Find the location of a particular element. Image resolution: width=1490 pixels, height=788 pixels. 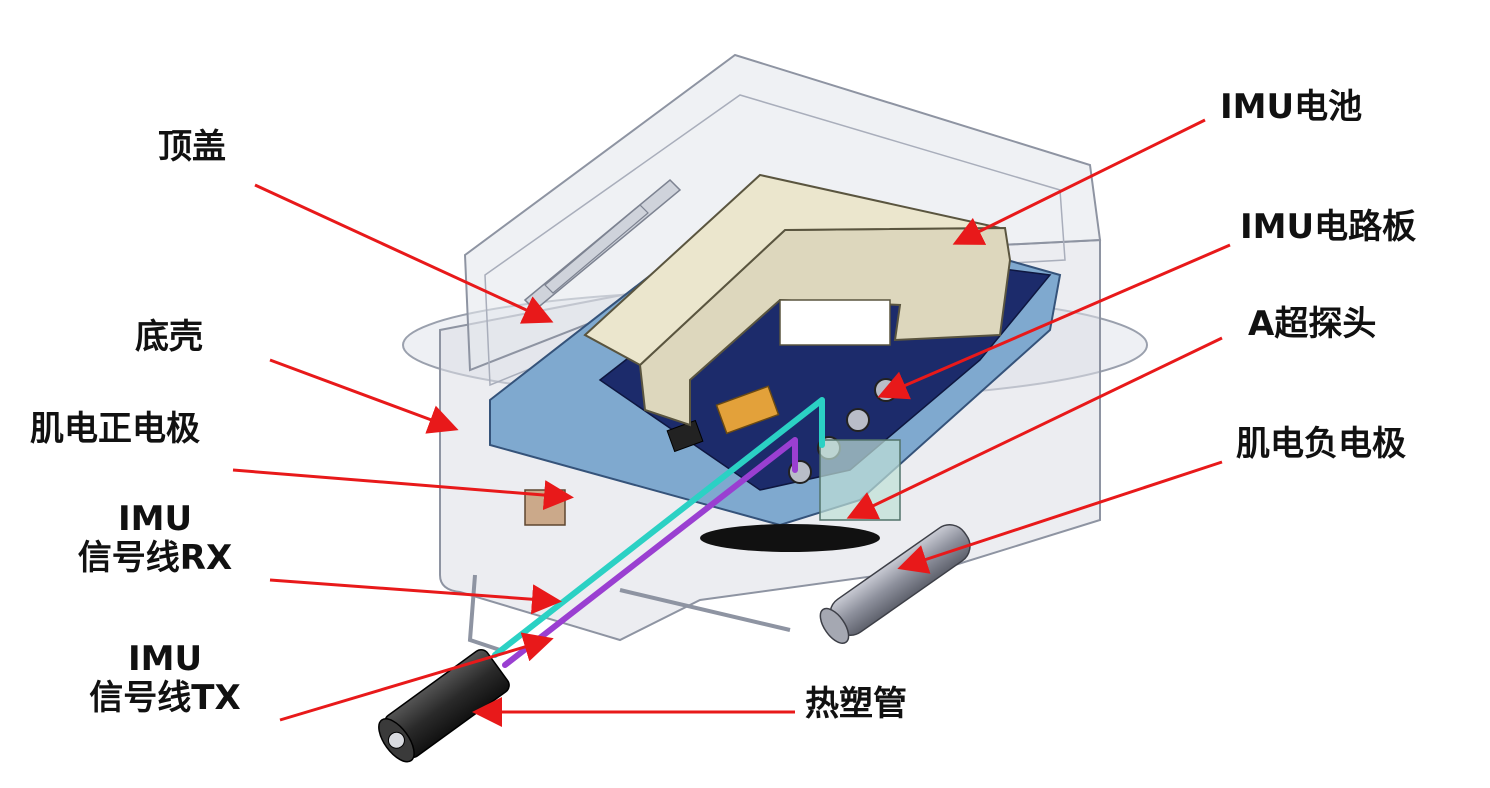

label-imu-rx-line2: 信号线RX is located at coordinates (155, 558).